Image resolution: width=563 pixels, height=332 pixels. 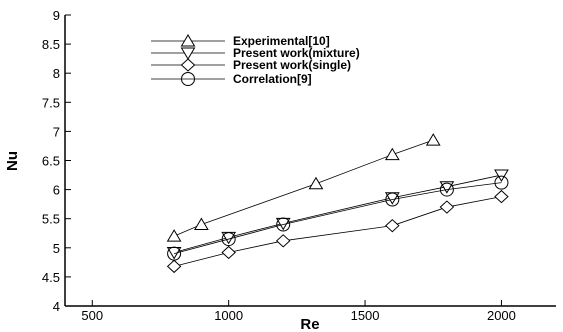 What do you see at coordinates (56, 306) in the screenshot?
I see `y-tick-label: 4` at bounding box center [56, 306].